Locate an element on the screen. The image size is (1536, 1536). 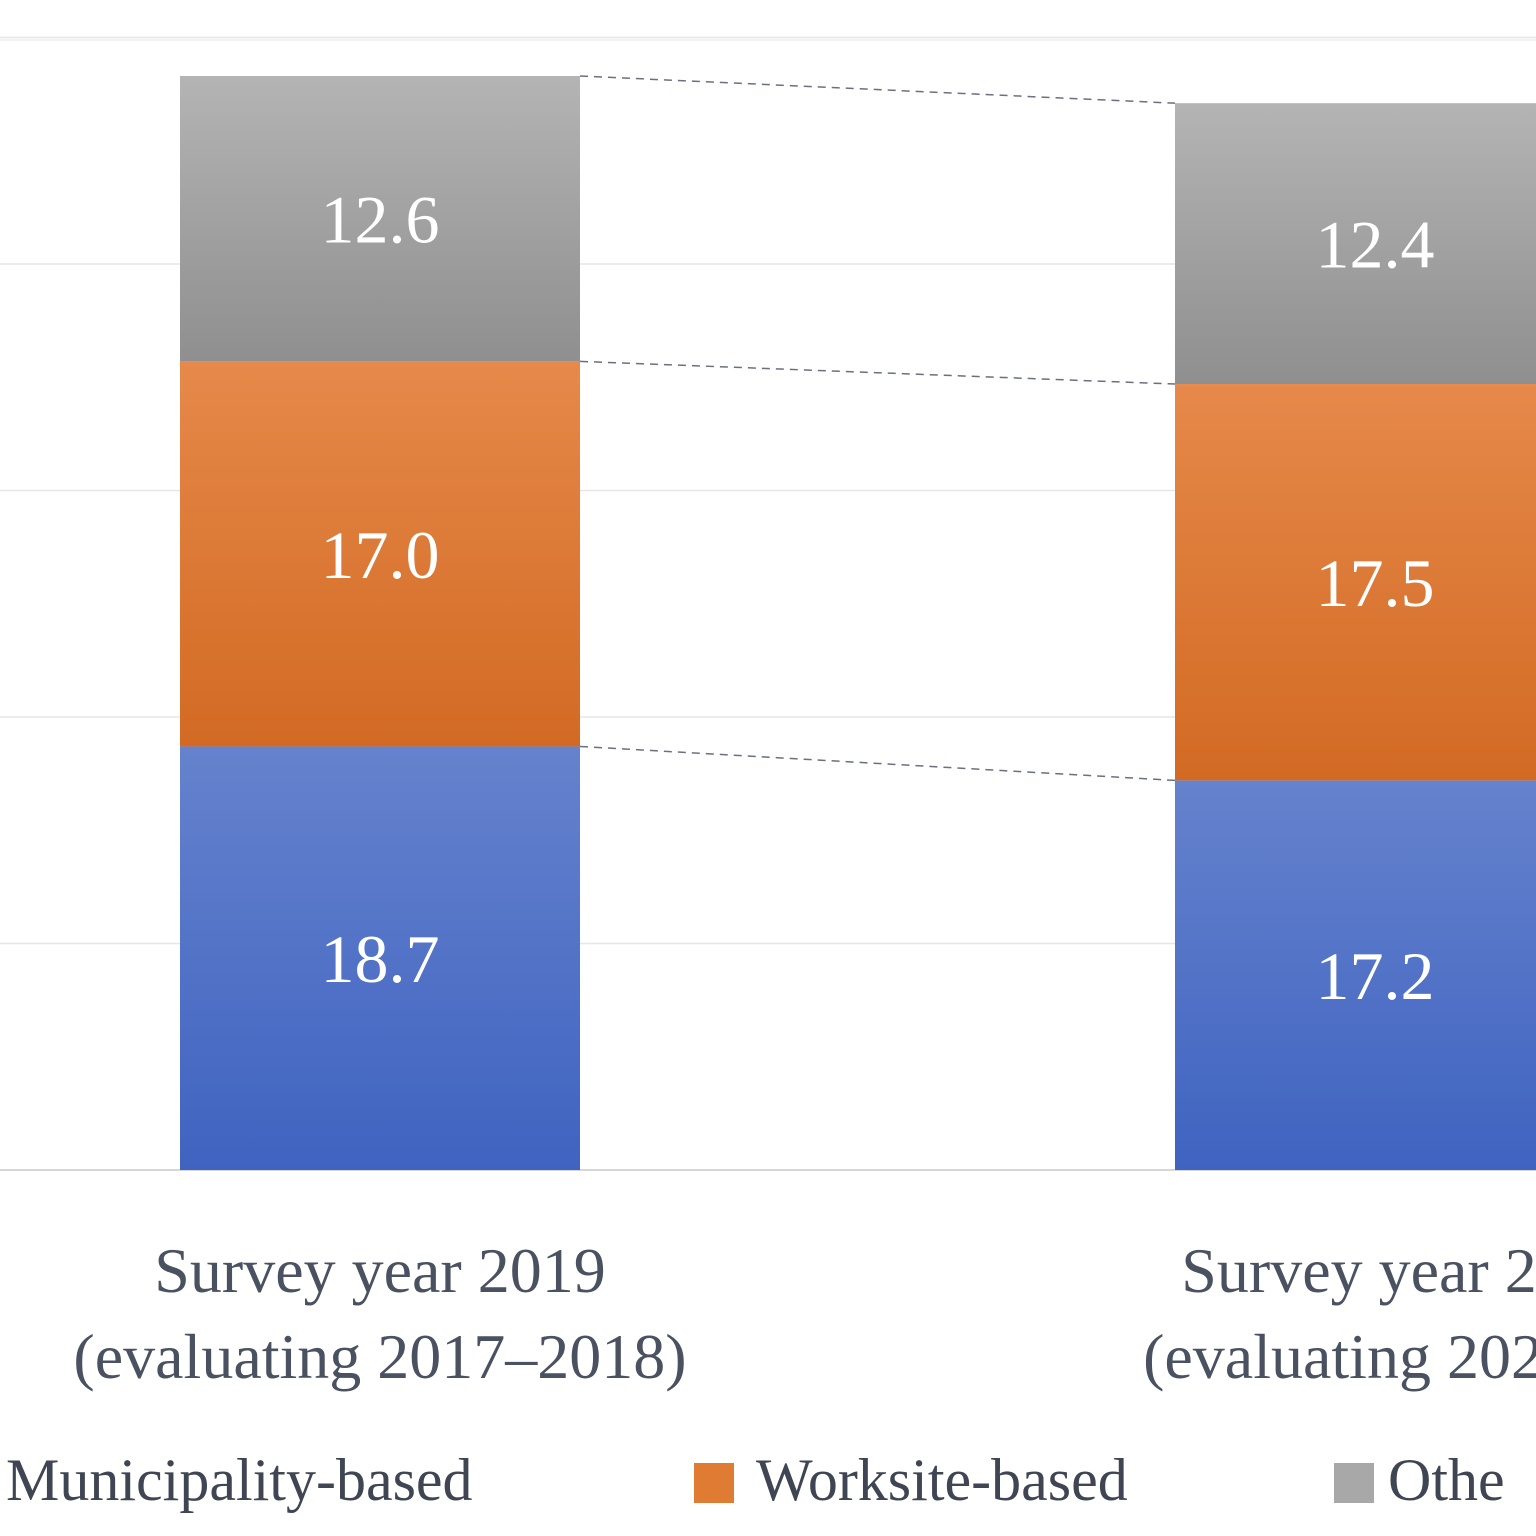
data-label-municipality-based-1: 18.7 is located at coordinates (380, 959).